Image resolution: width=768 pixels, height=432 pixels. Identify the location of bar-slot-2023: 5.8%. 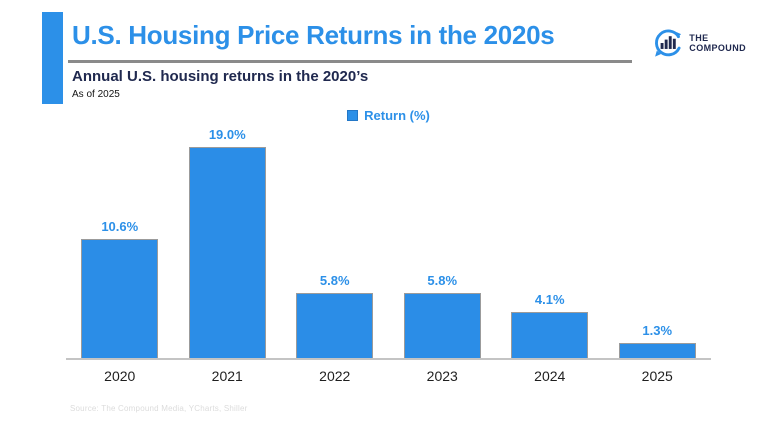
(443, 242).